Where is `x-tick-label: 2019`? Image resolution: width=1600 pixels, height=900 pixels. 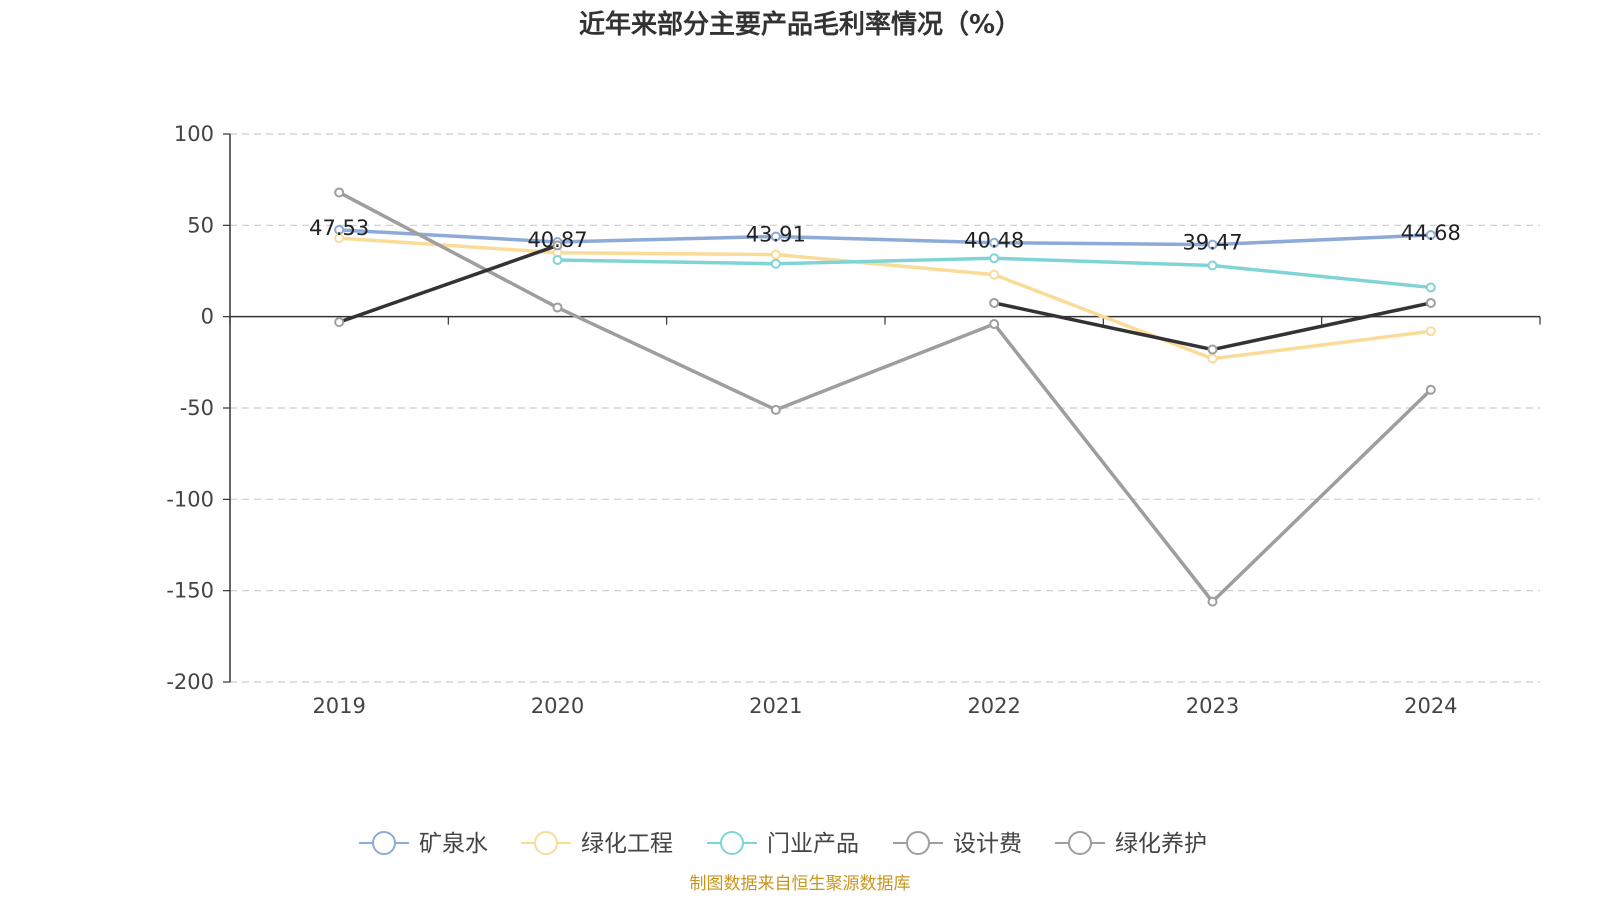 x-tick-label: 2019 is located at coordinates (338, 706).